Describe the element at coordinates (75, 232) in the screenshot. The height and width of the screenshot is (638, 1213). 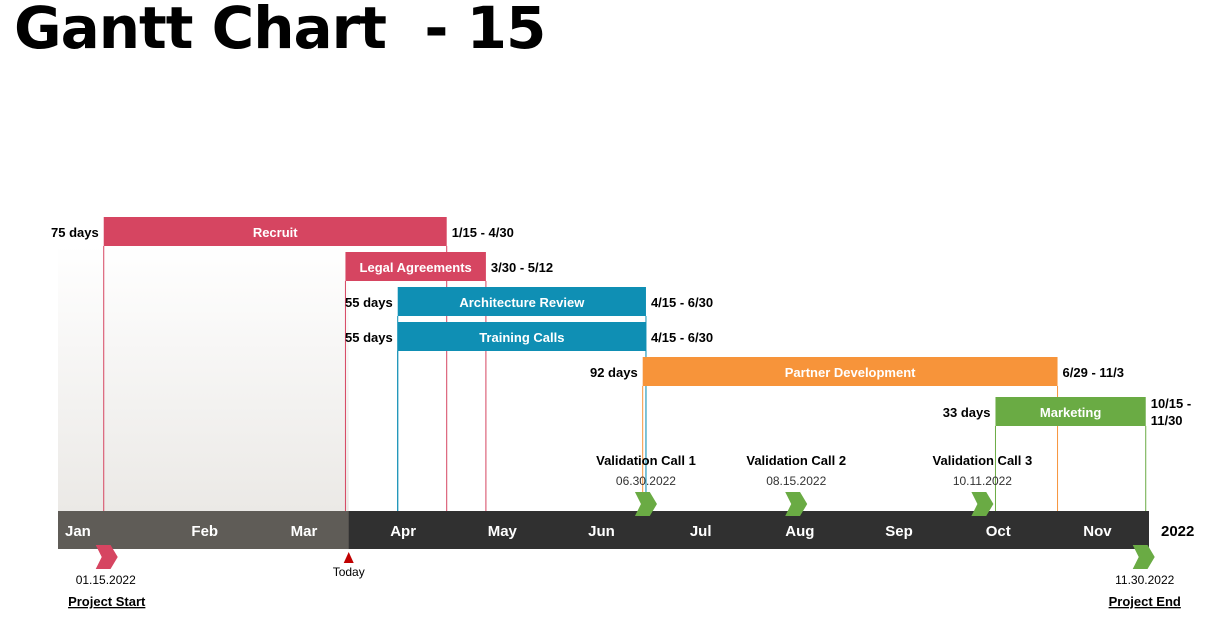
I see `task-duration: 75 days` at that location.